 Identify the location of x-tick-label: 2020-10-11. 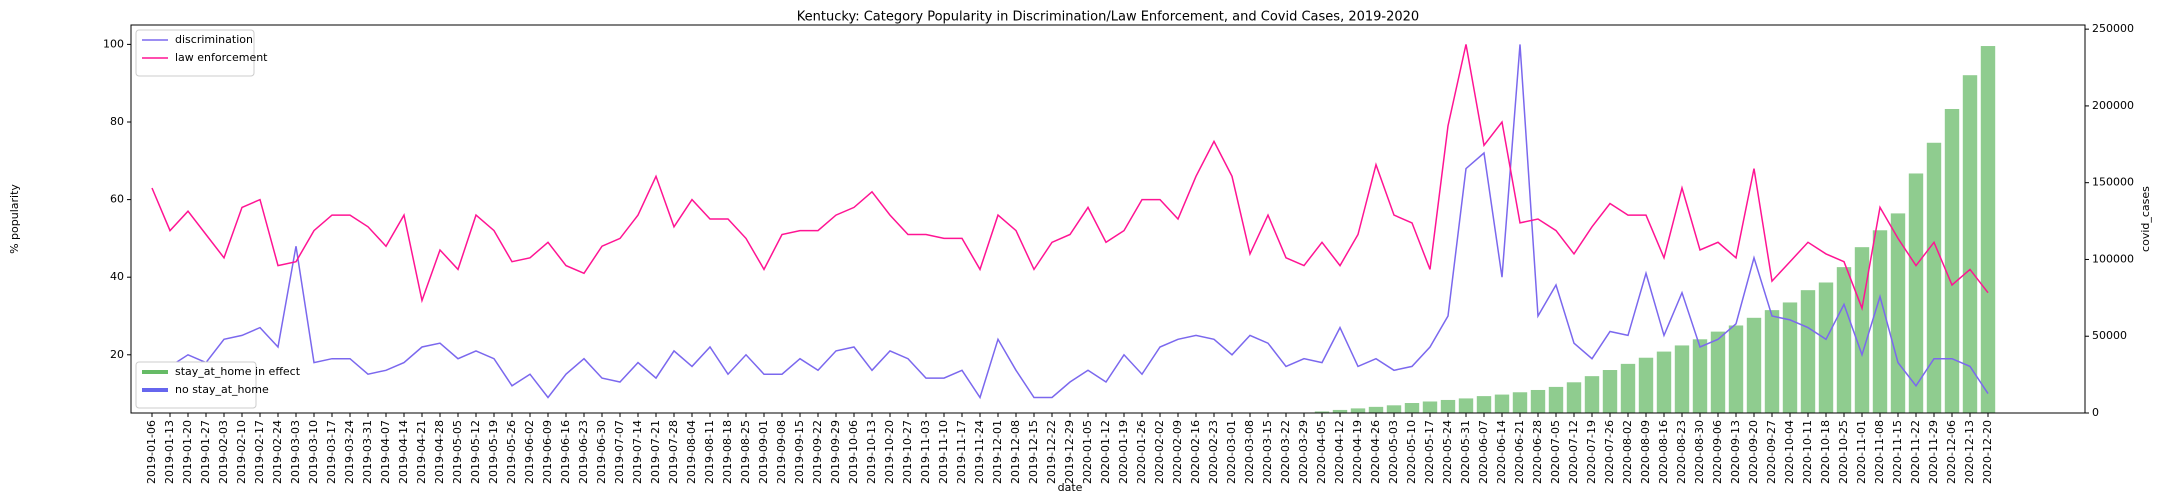
(1807, 452).